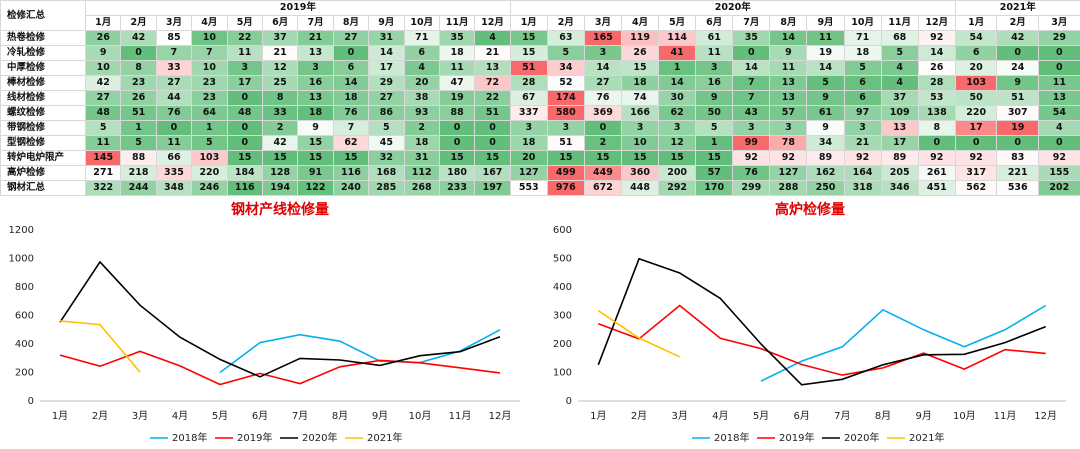 The image size is (1080, 449). Describe the element at coordinates (386, 143) in the screenshot. I see `heat-cell: 45` at that location.